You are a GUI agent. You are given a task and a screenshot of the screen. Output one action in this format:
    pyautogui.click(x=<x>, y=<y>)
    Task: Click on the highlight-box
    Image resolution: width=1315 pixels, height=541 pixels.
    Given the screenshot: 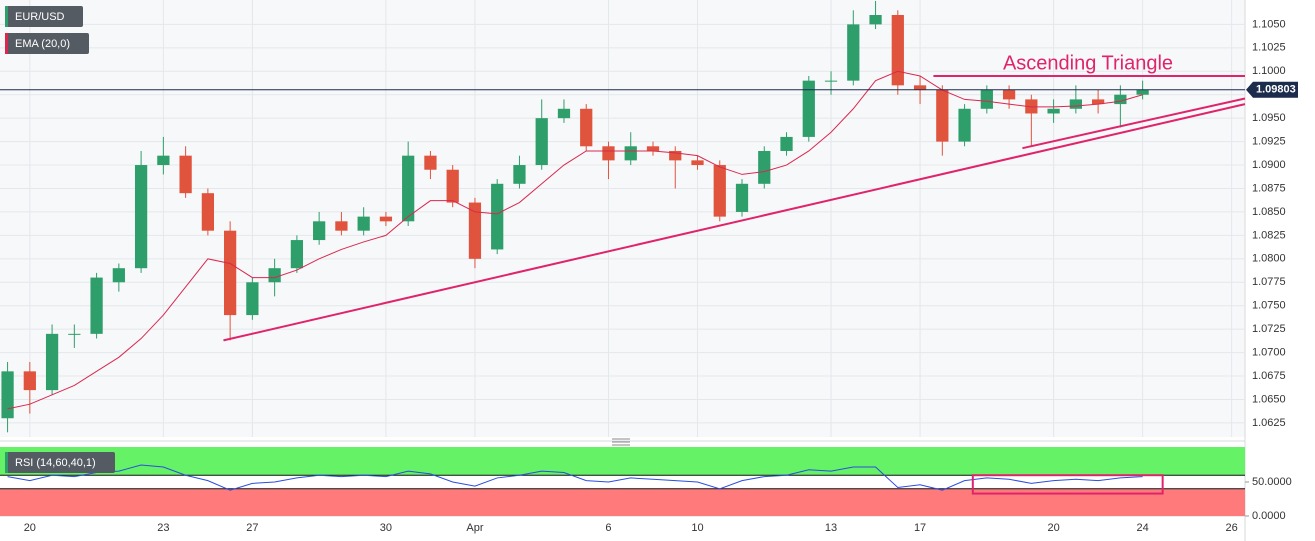 What is the action you would take?
    pyautogui.click(x=1067, y=484)
    